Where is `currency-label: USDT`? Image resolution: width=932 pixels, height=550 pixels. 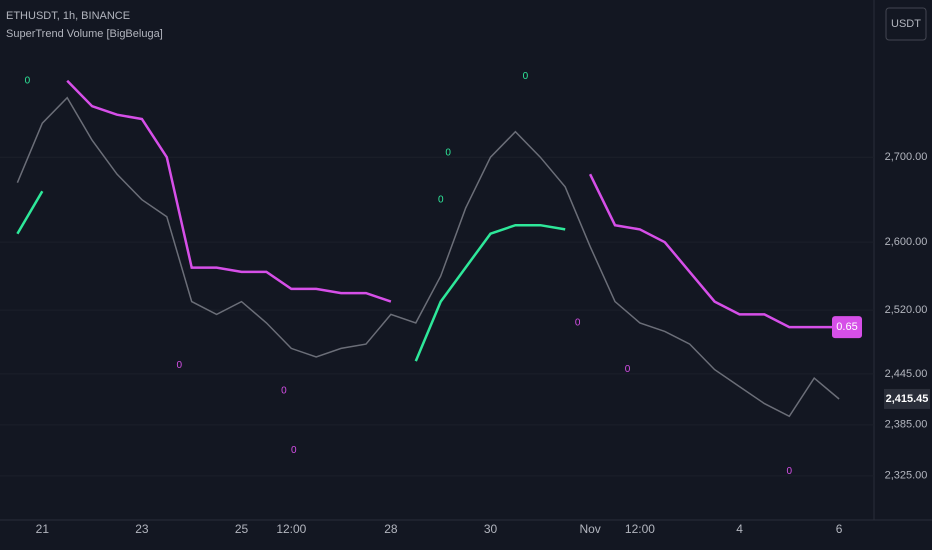 currency-label: USDT is located at coordinates (906, 24).